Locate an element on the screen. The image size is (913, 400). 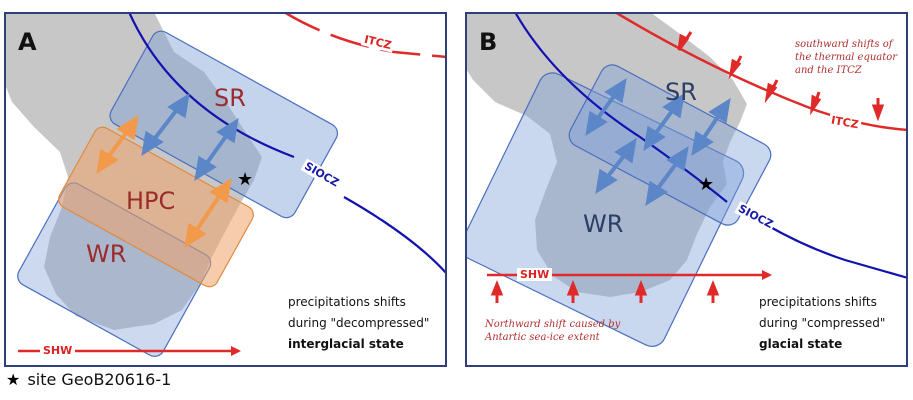
site-star-b: ★ is located at coordinates (706, 184).